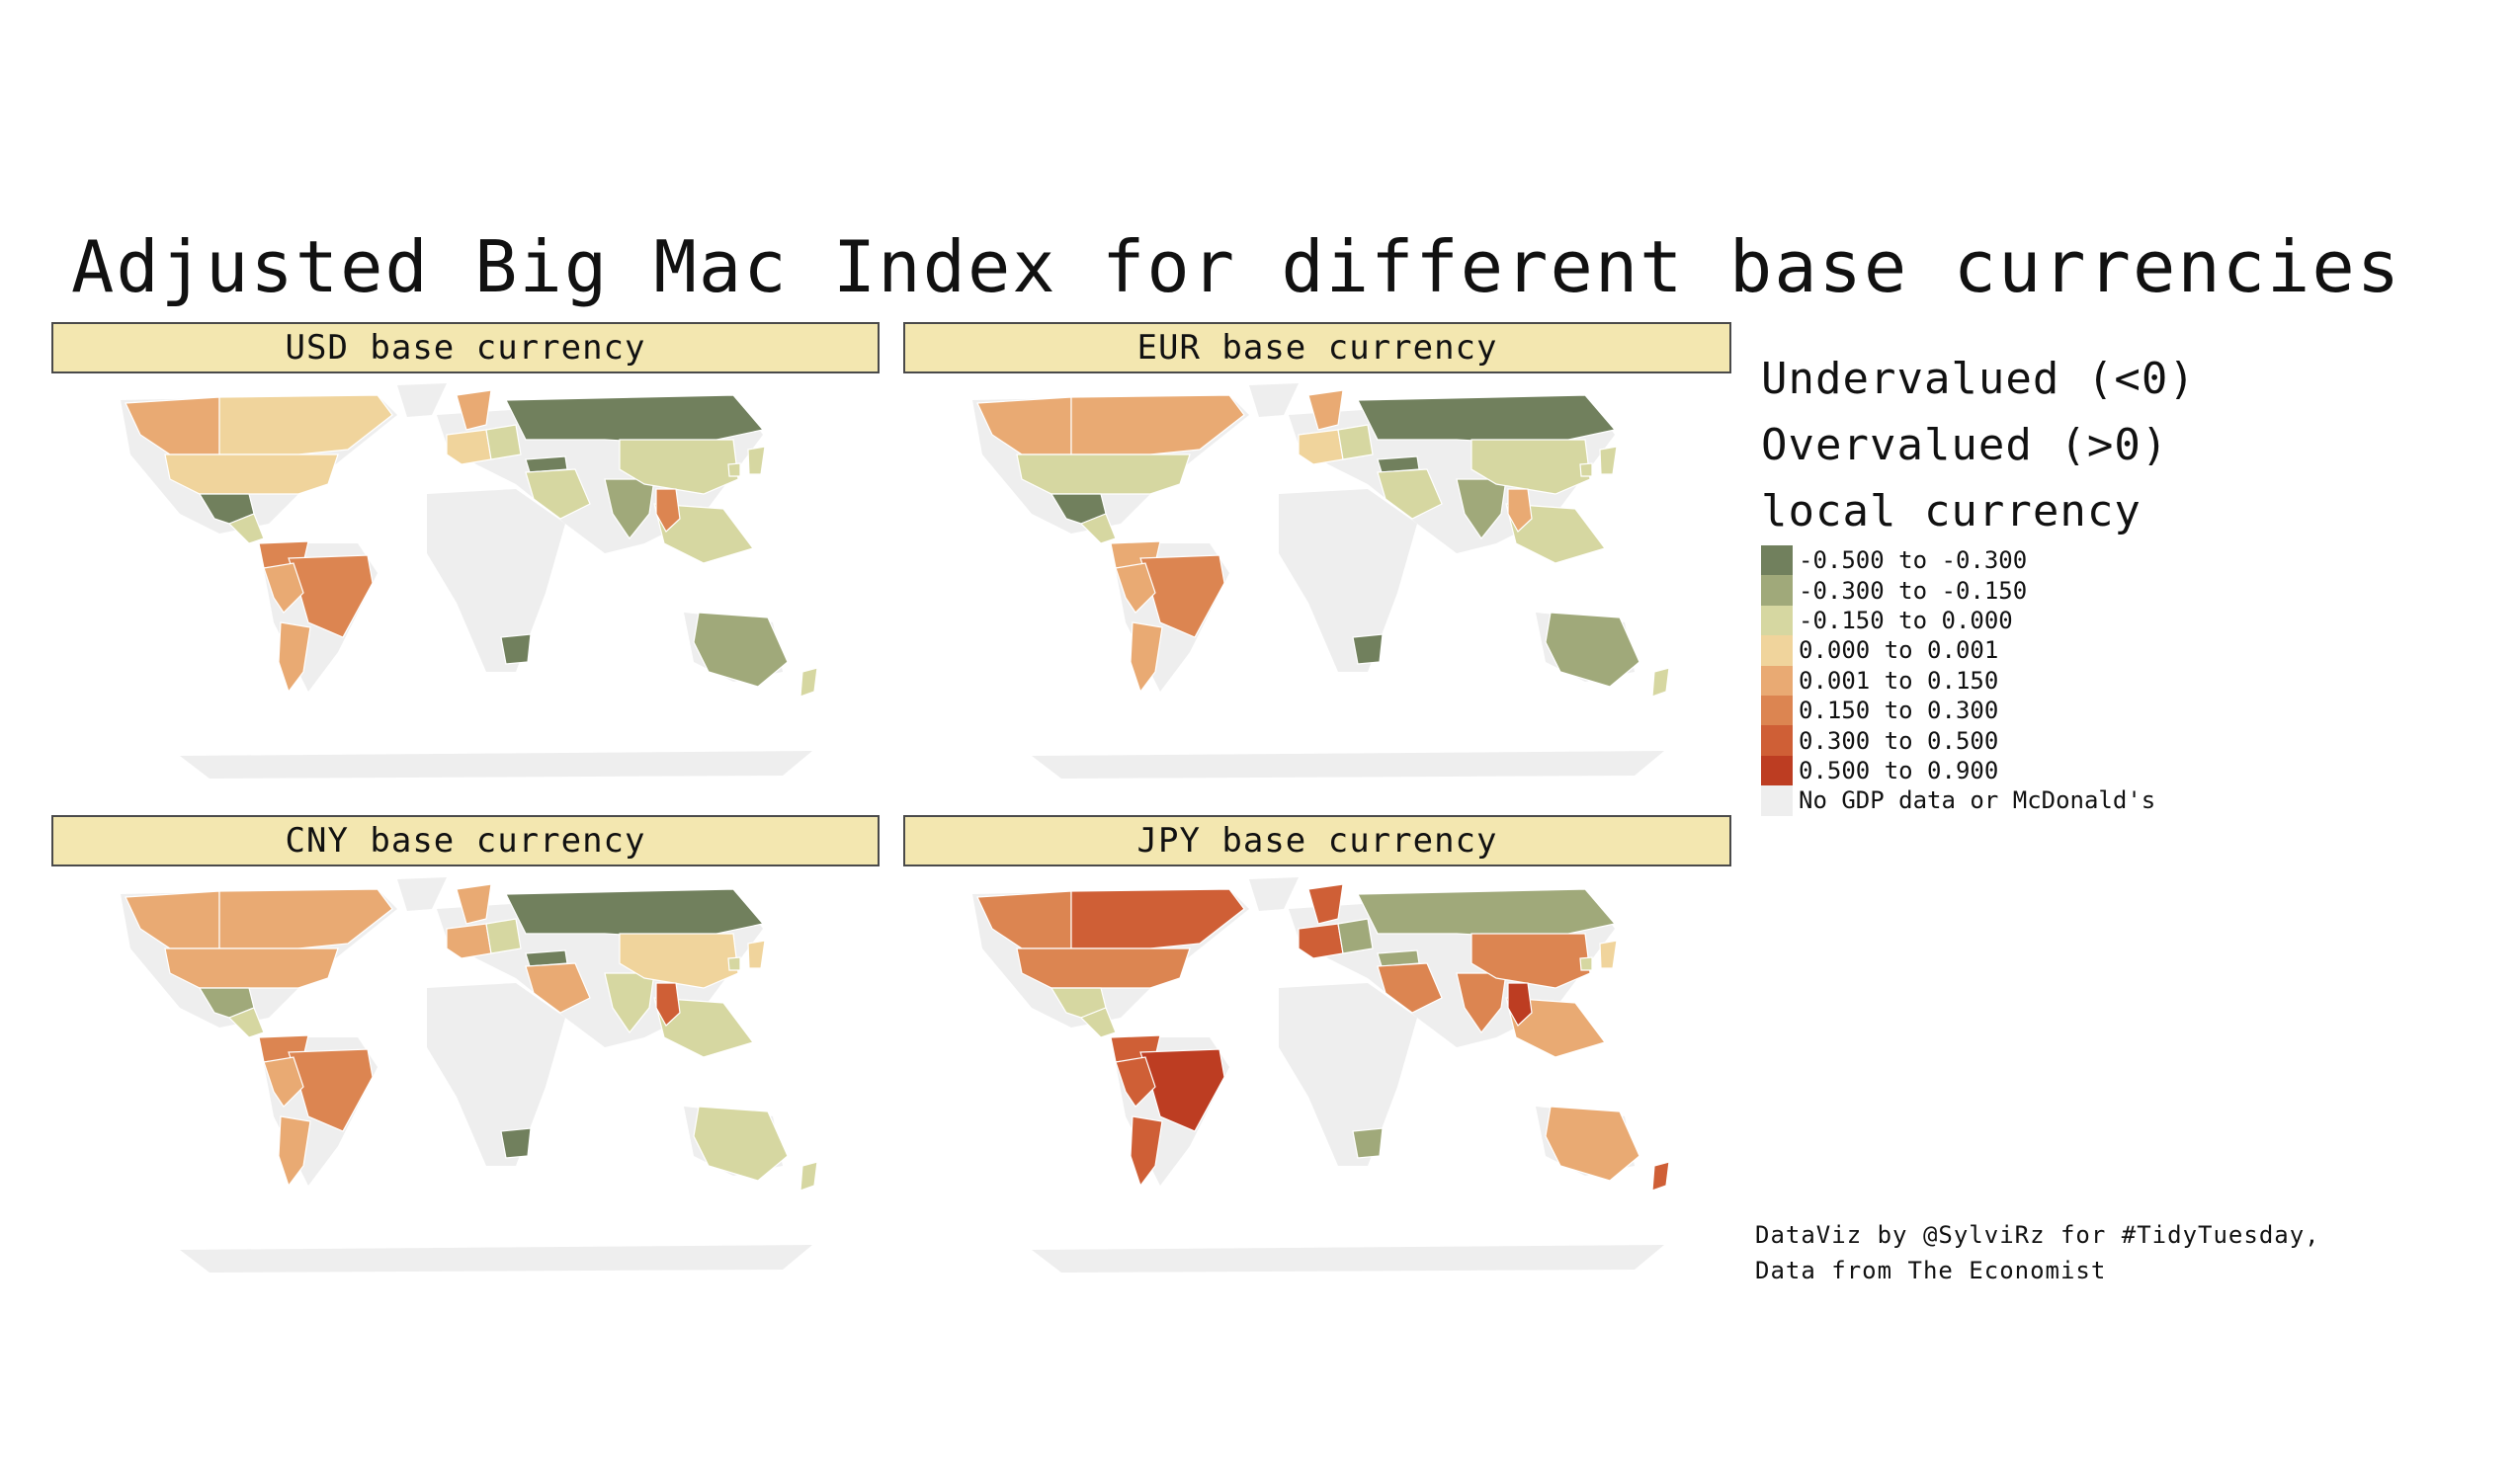 This screenshot has width=2520, height=1482. Describe the element at coordinates (1899, 740) in the screenshot. I see `legend-label: 0.300 to 0.500` at that location.